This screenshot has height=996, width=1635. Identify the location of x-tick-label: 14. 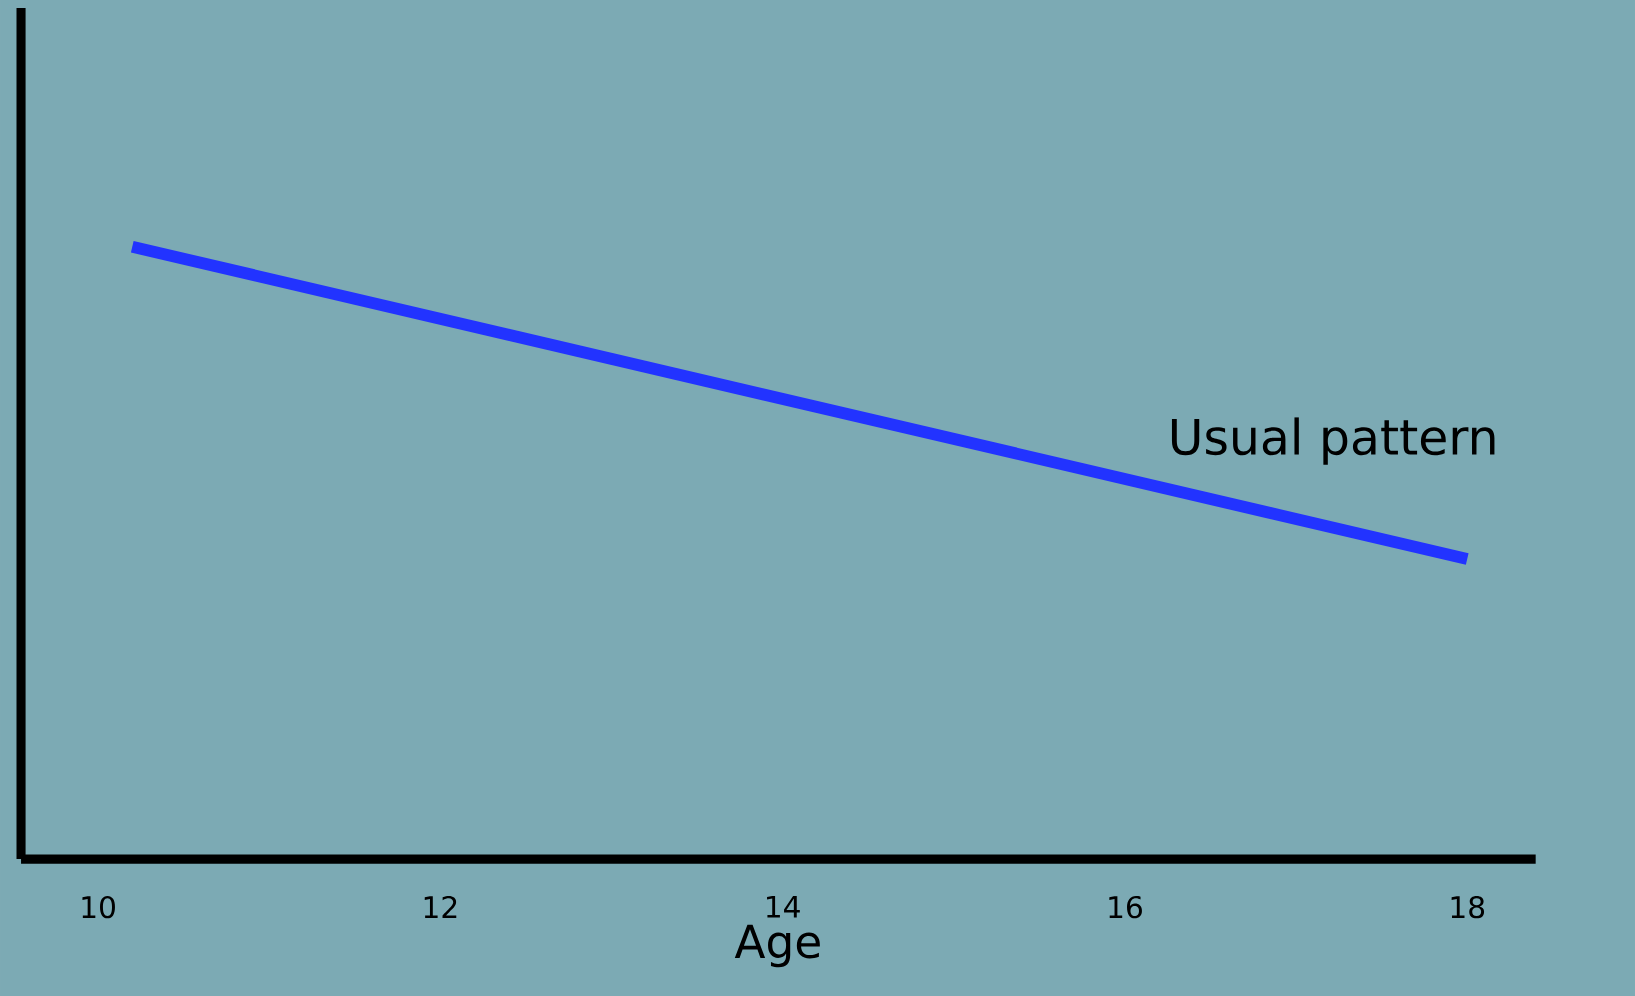
(783, 906).